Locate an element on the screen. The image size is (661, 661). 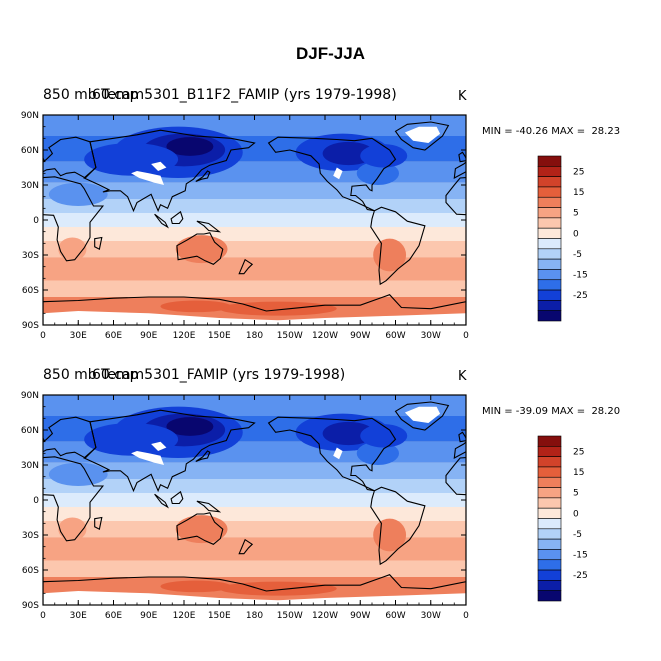
coastline-uk-east is located at coordinates (462, 157).